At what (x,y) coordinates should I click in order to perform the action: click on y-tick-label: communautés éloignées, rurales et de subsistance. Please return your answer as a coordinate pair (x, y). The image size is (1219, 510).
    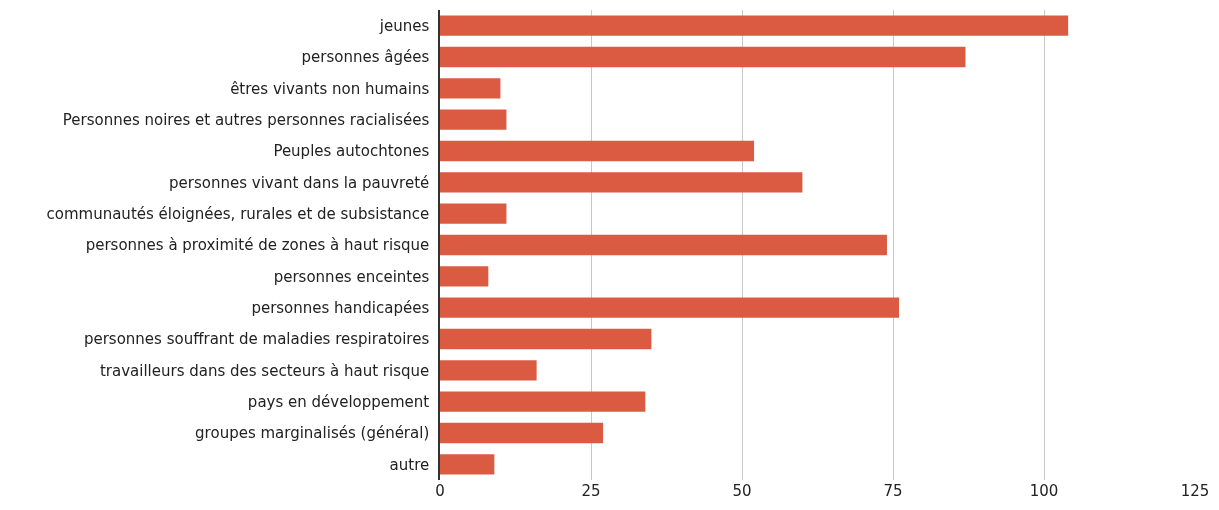
    Looking at the image, I should click on (238, 213).